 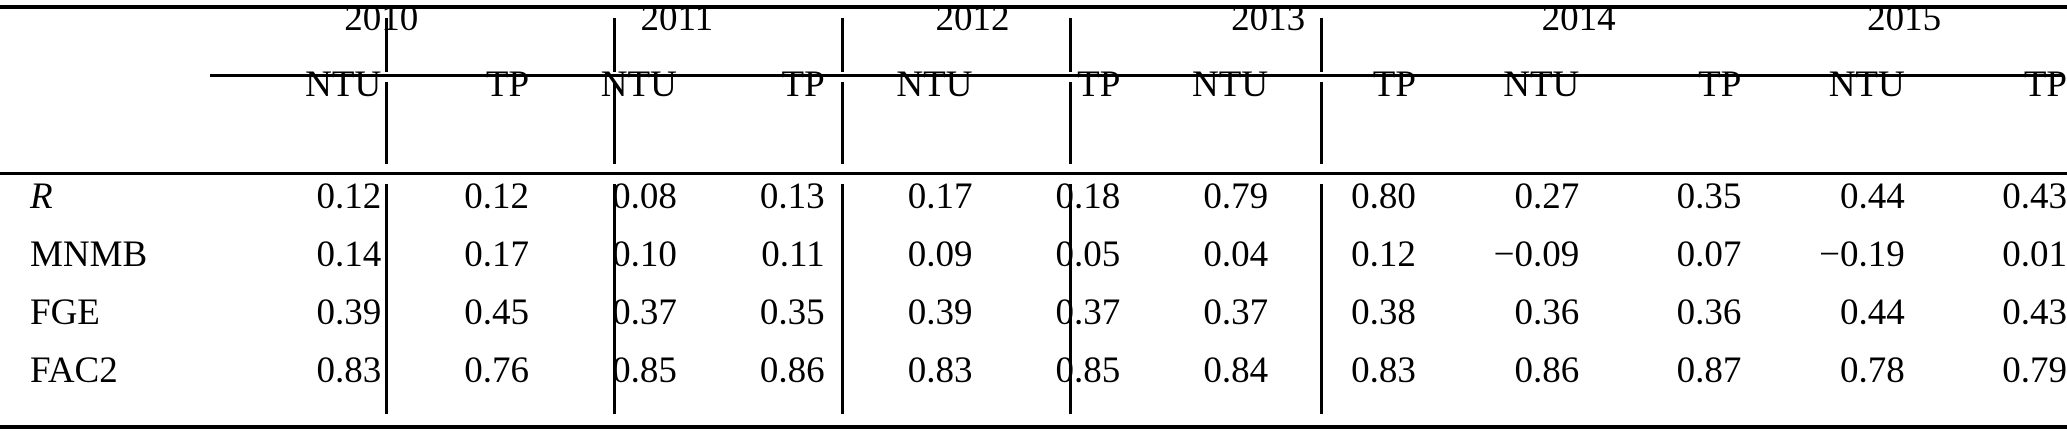 I want to click on cell-fac2-2013-ntu: 0.84, so click(x=1236, y=370).